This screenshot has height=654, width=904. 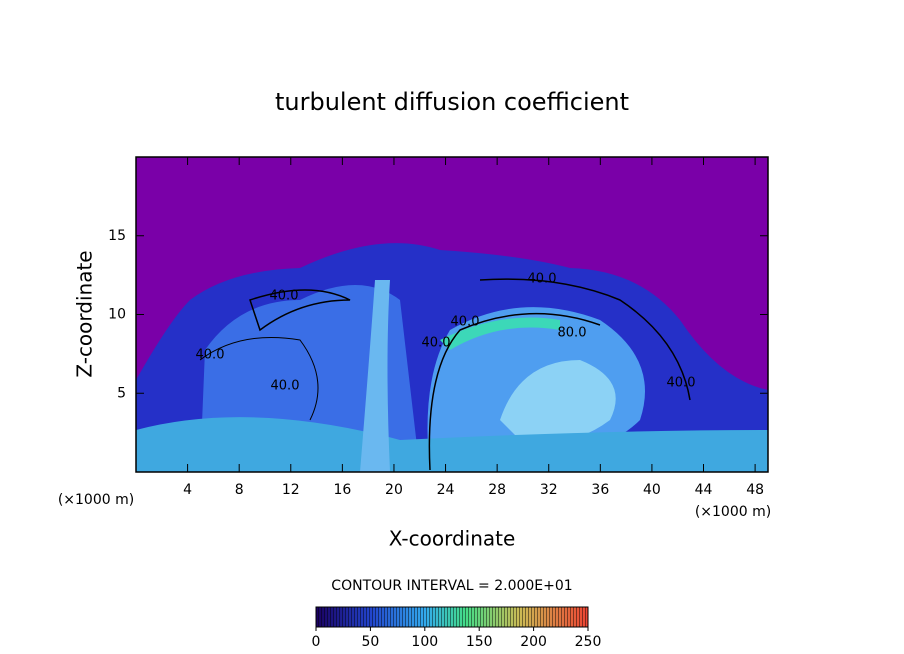 I want to click on y-tick-label: 10, so click(x=117, y=315).